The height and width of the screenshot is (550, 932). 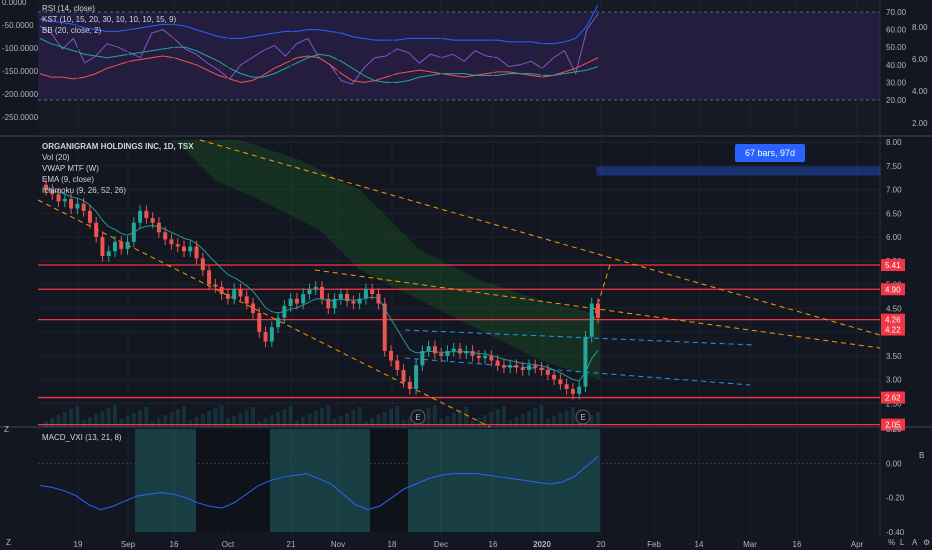 What do you see at coordinates (128, 544) in the screenshot?
I see `time-axis-tick: Sep` at bounding box center [128, 544].